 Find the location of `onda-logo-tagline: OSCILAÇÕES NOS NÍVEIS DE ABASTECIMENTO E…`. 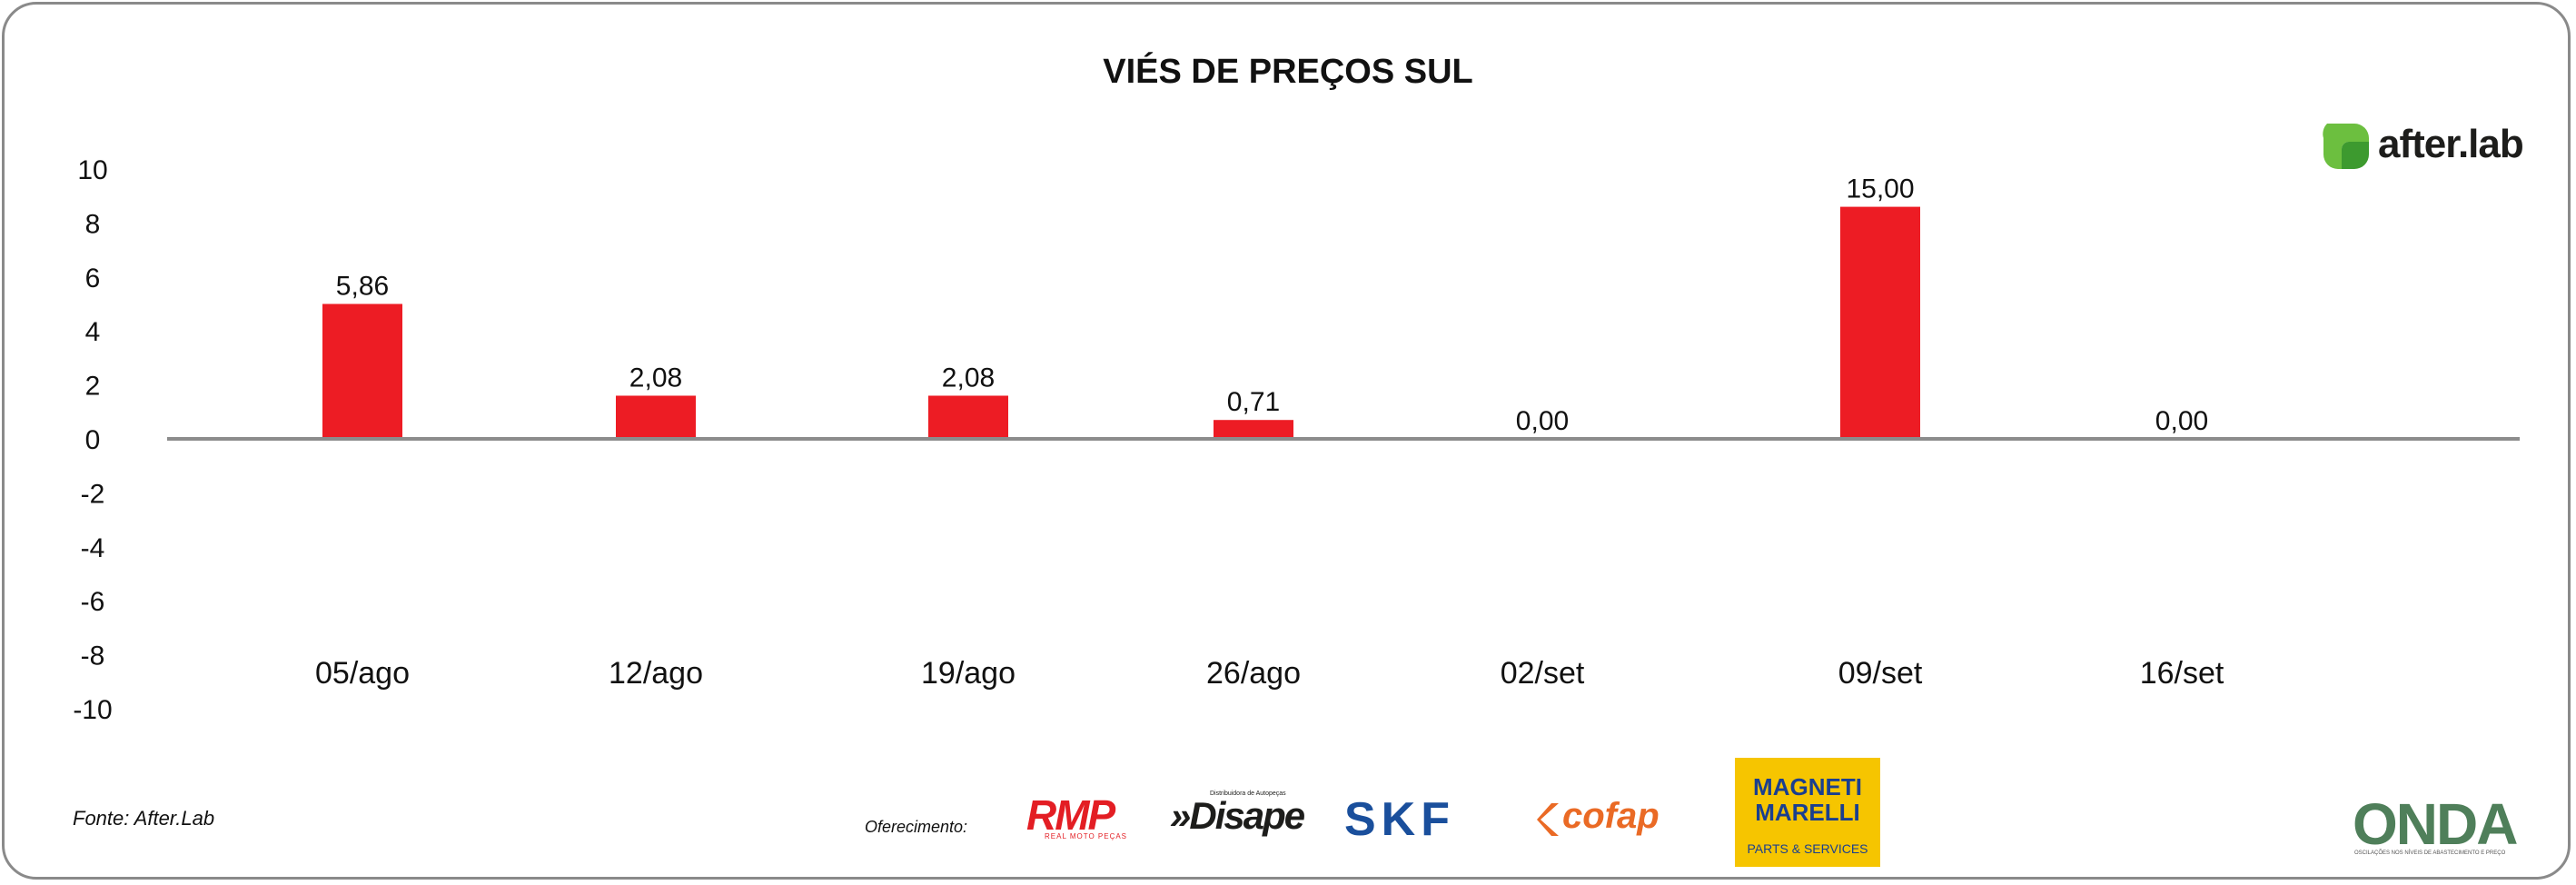

onda-logo-tagline: OSCILAÇÕES NOS NÍVEIS DE ABASTECIMENTO E… is located at coordinates (2430, 853).